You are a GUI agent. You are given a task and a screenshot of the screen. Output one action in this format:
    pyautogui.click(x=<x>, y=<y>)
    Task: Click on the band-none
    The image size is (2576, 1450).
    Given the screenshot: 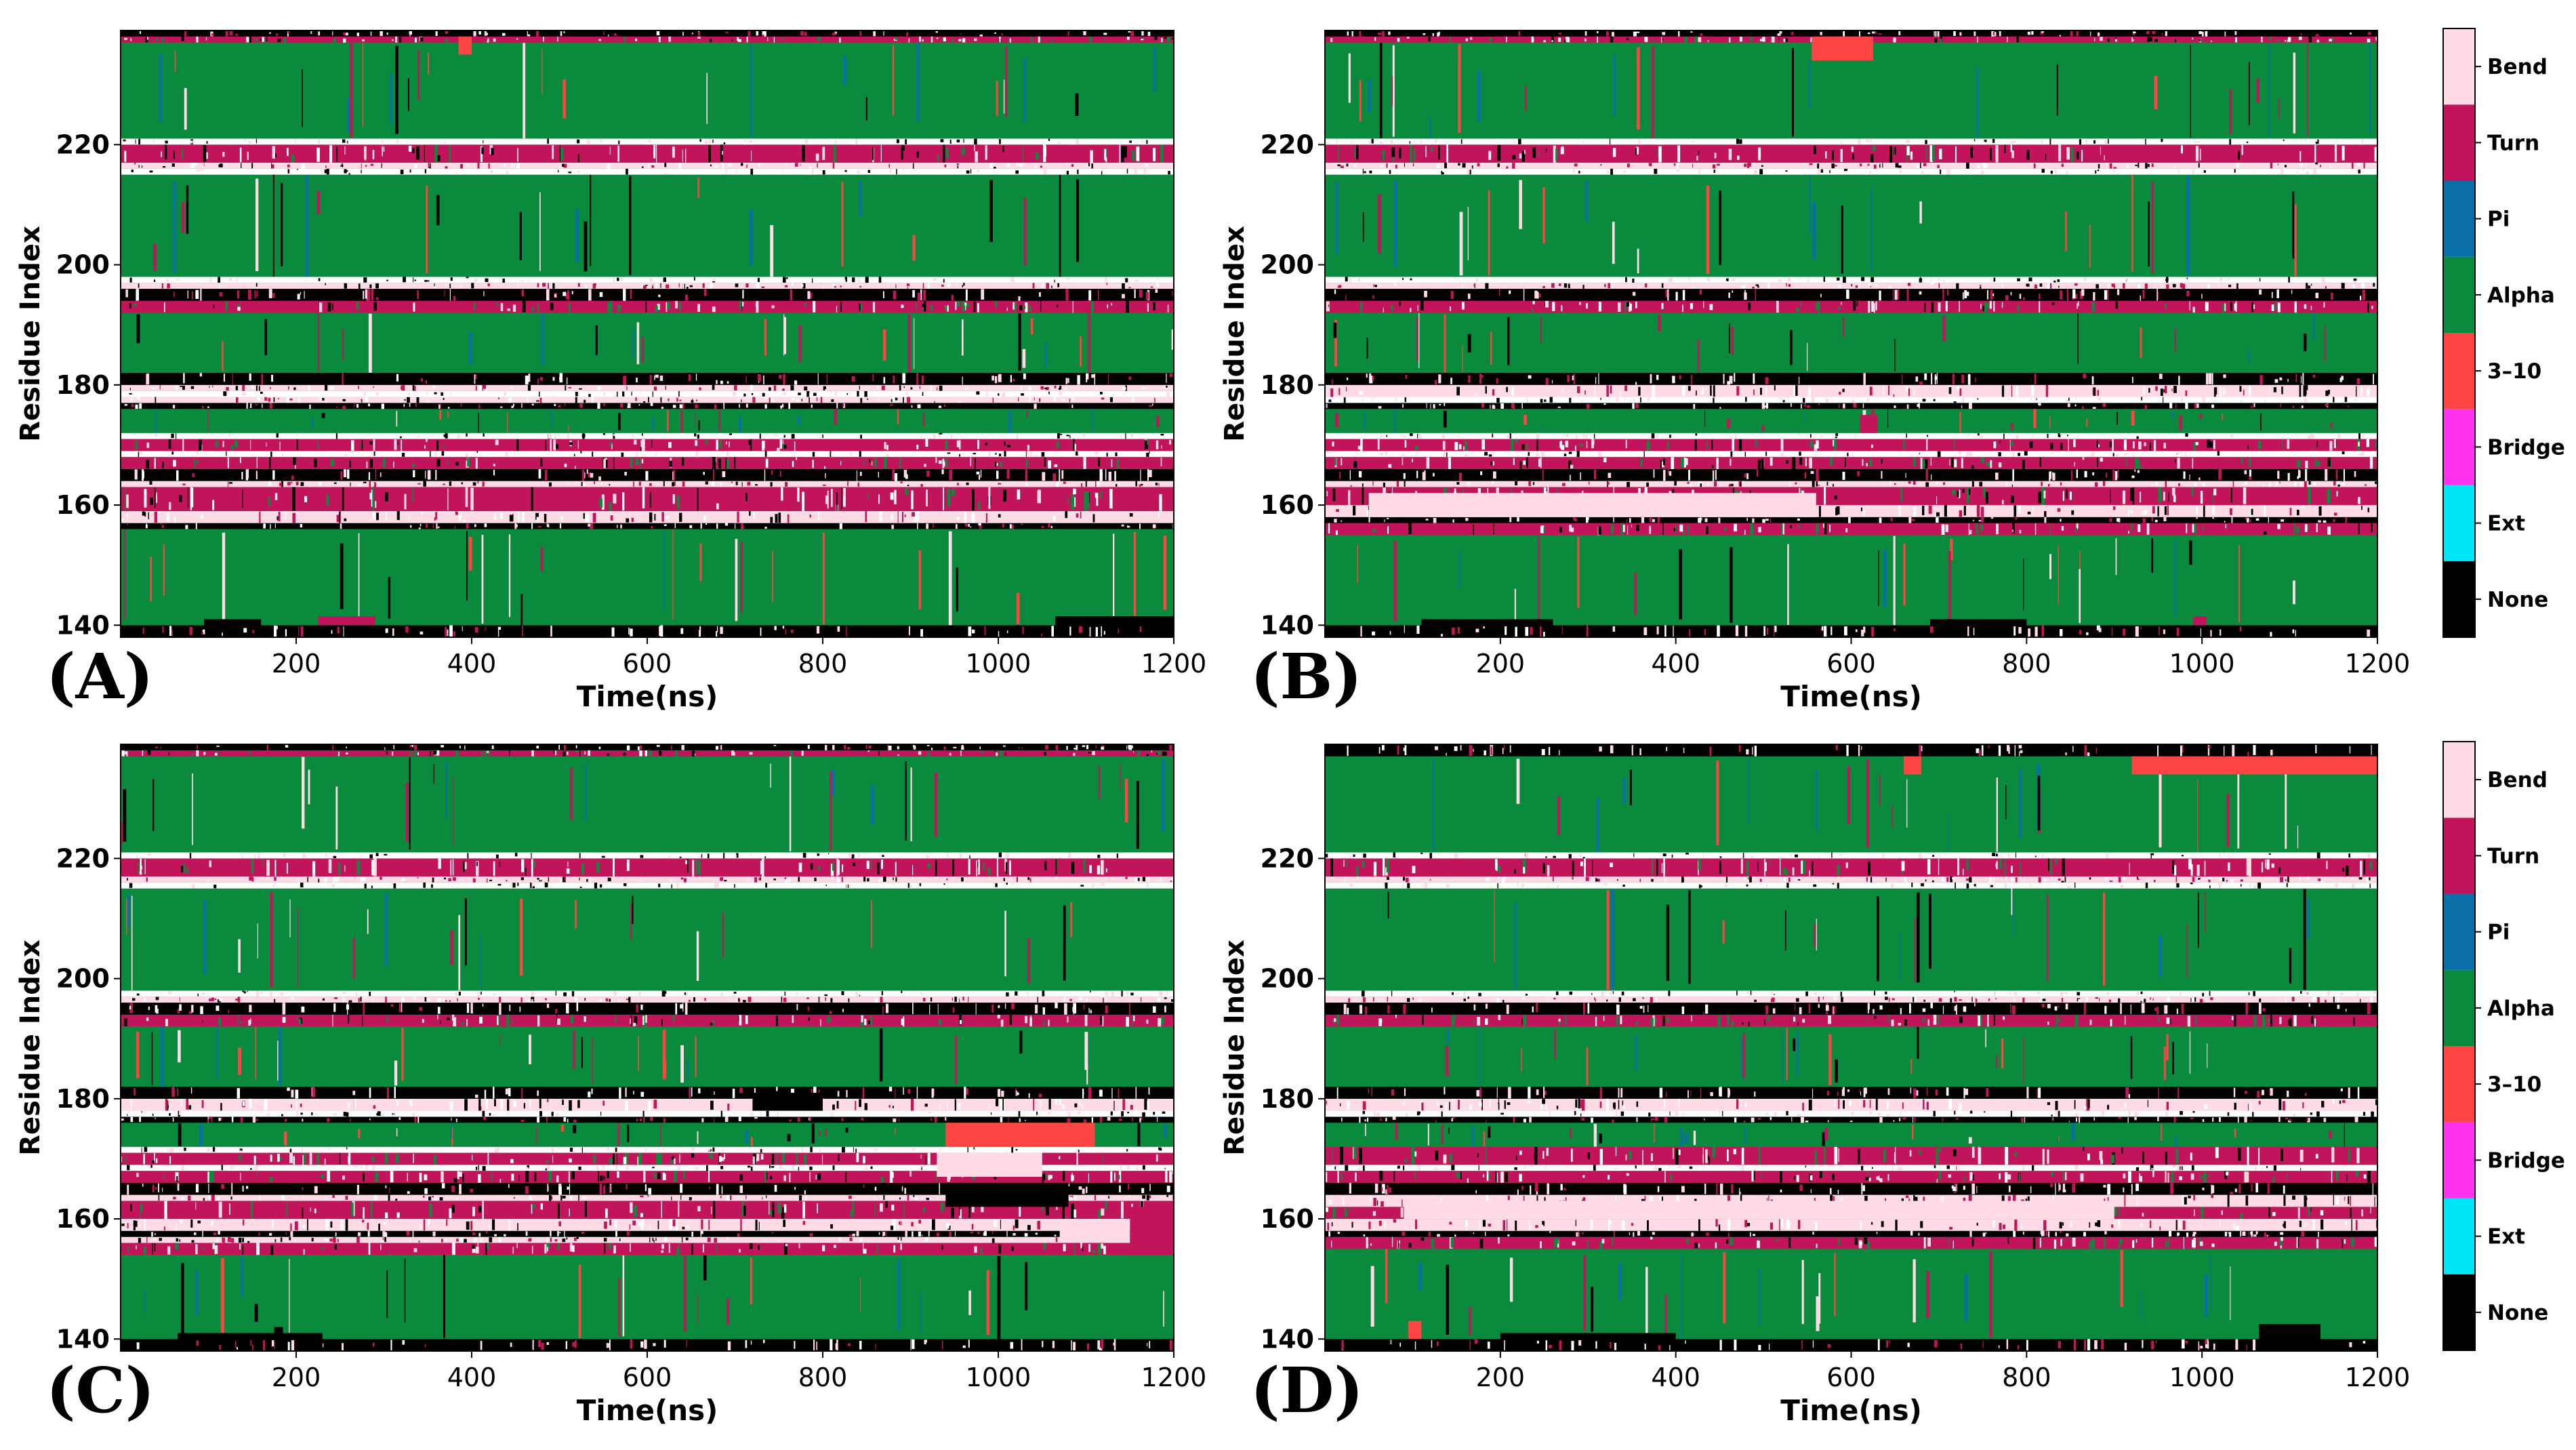 What is the action you would take?
    pyautogui.click(x=648, y=1093)
    